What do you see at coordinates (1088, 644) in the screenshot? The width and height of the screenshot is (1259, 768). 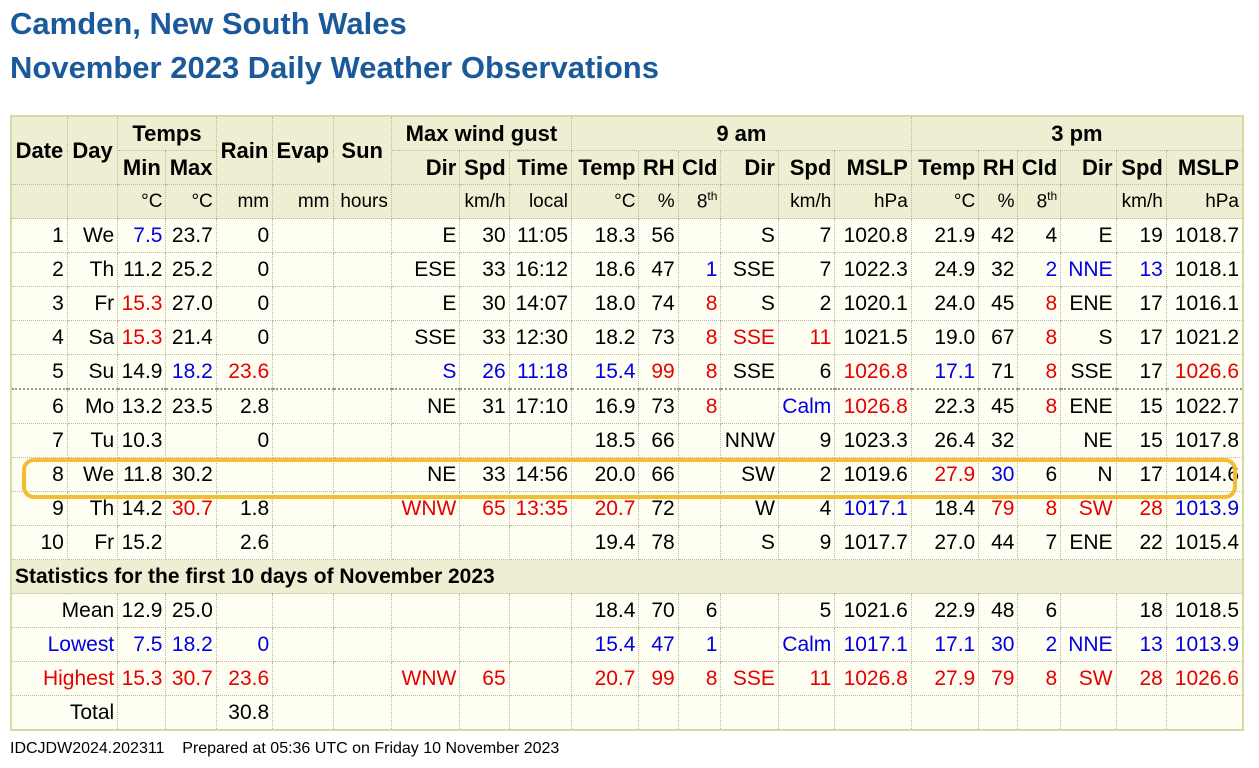 I see `stats-cell: NNE` at bounding box center [1088, 644].